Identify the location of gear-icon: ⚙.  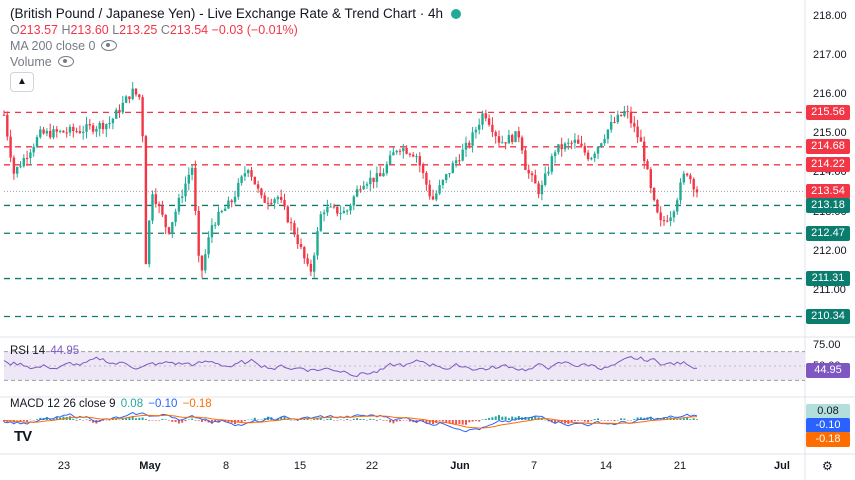
(827, 466).